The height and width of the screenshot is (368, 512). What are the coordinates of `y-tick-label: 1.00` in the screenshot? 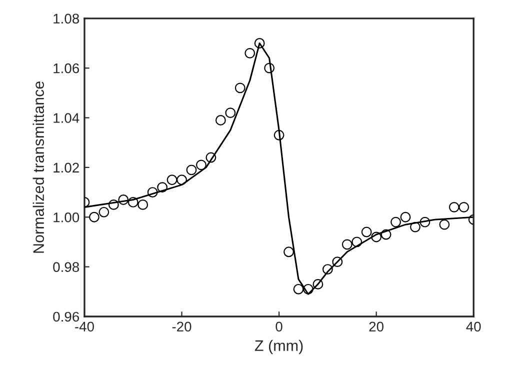 It's located at (67, 217).